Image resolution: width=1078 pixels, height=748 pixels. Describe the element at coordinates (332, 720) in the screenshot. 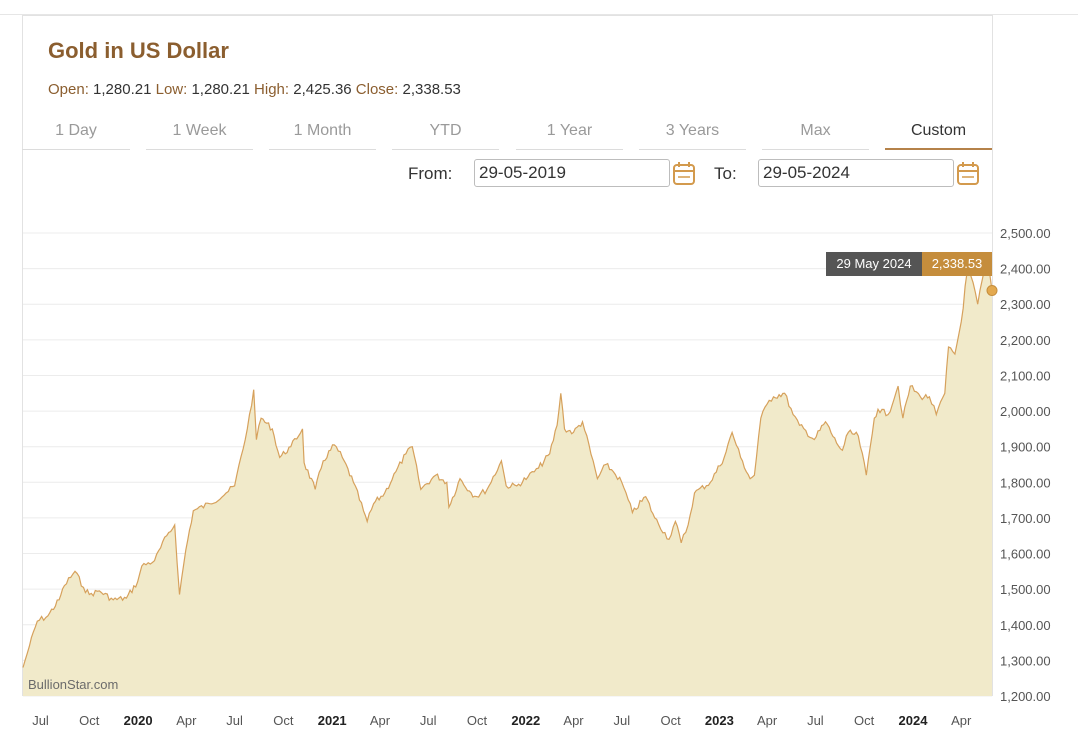

I see `x-tick-label: 2021` at that location.